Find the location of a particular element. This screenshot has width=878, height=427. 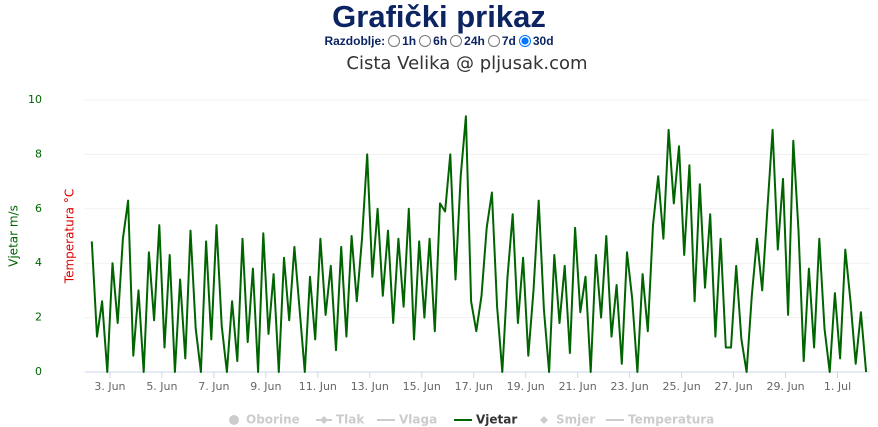

x-tick-label: 29. Jun is located at coordinates (785, 386).